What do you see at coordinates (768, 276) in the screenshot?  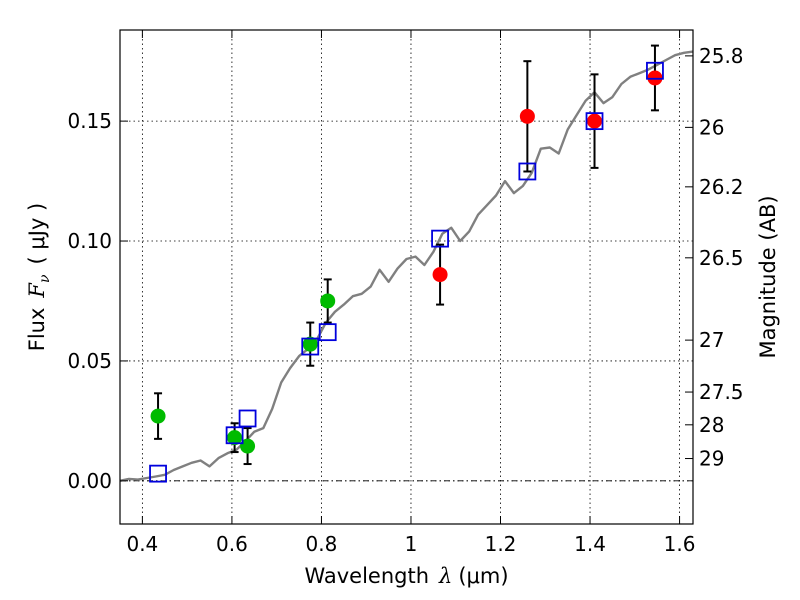 I see `right-axis-title: Magnitude (AB)` at bounding box center [768, 276].